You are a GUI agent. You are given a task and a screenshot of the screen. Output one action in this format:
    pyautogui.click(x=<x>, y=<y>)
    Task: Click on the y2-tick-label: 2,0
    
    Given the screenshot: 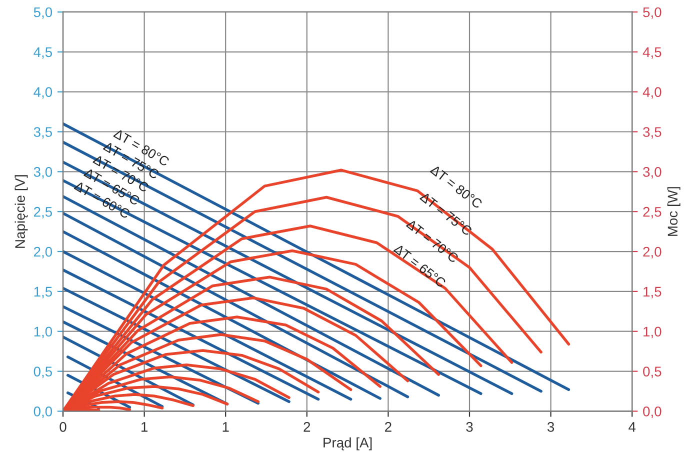 What is the action you would take?
    pyautogui.click(x=652, y=252)
    